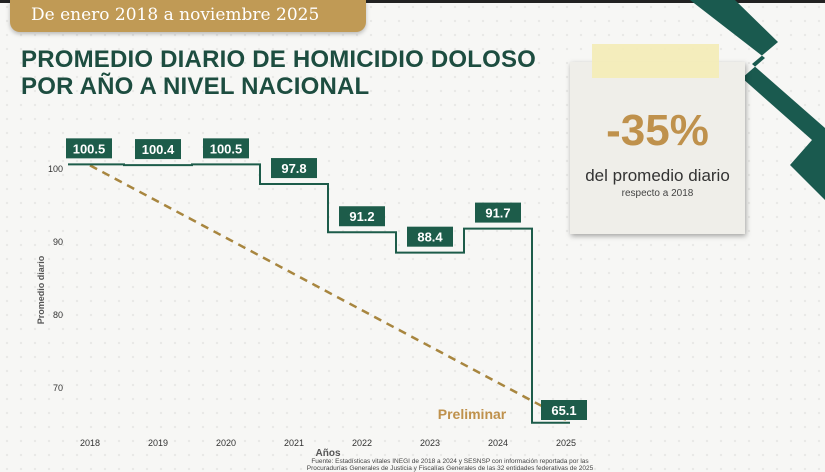 The width and height of the screenshot is (825, 472). Describe the element at coordinates (655, 61) in the screenshot. I see `tape-decoration` at that location.